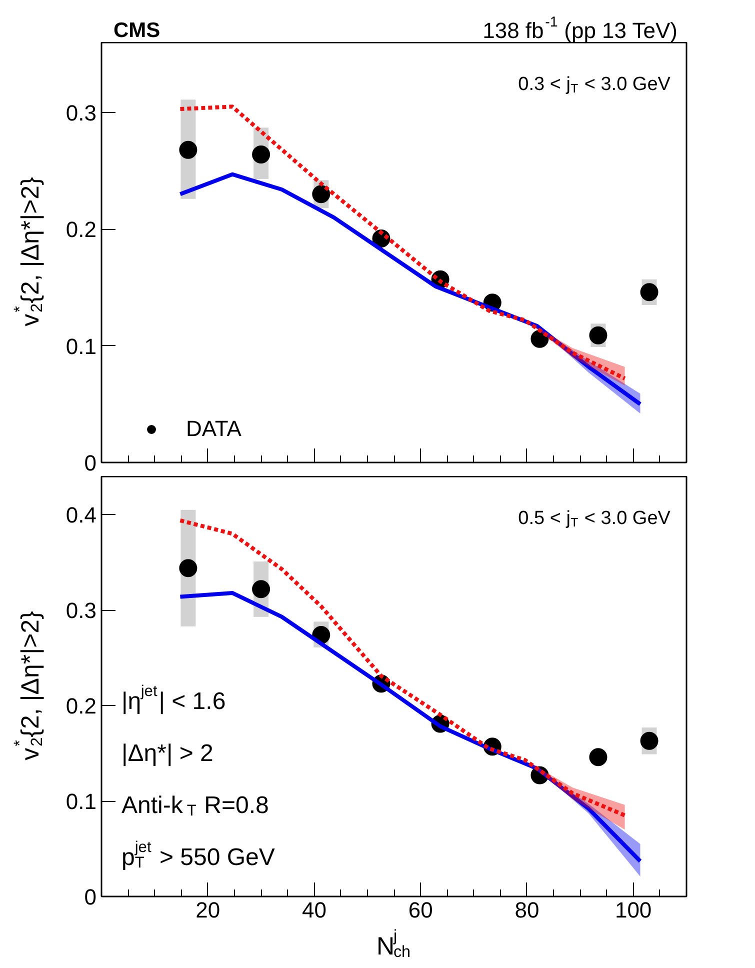  Describe the element at coordinates (137, 30) in the screenshot. I see `chart-title: CMS` at that location.